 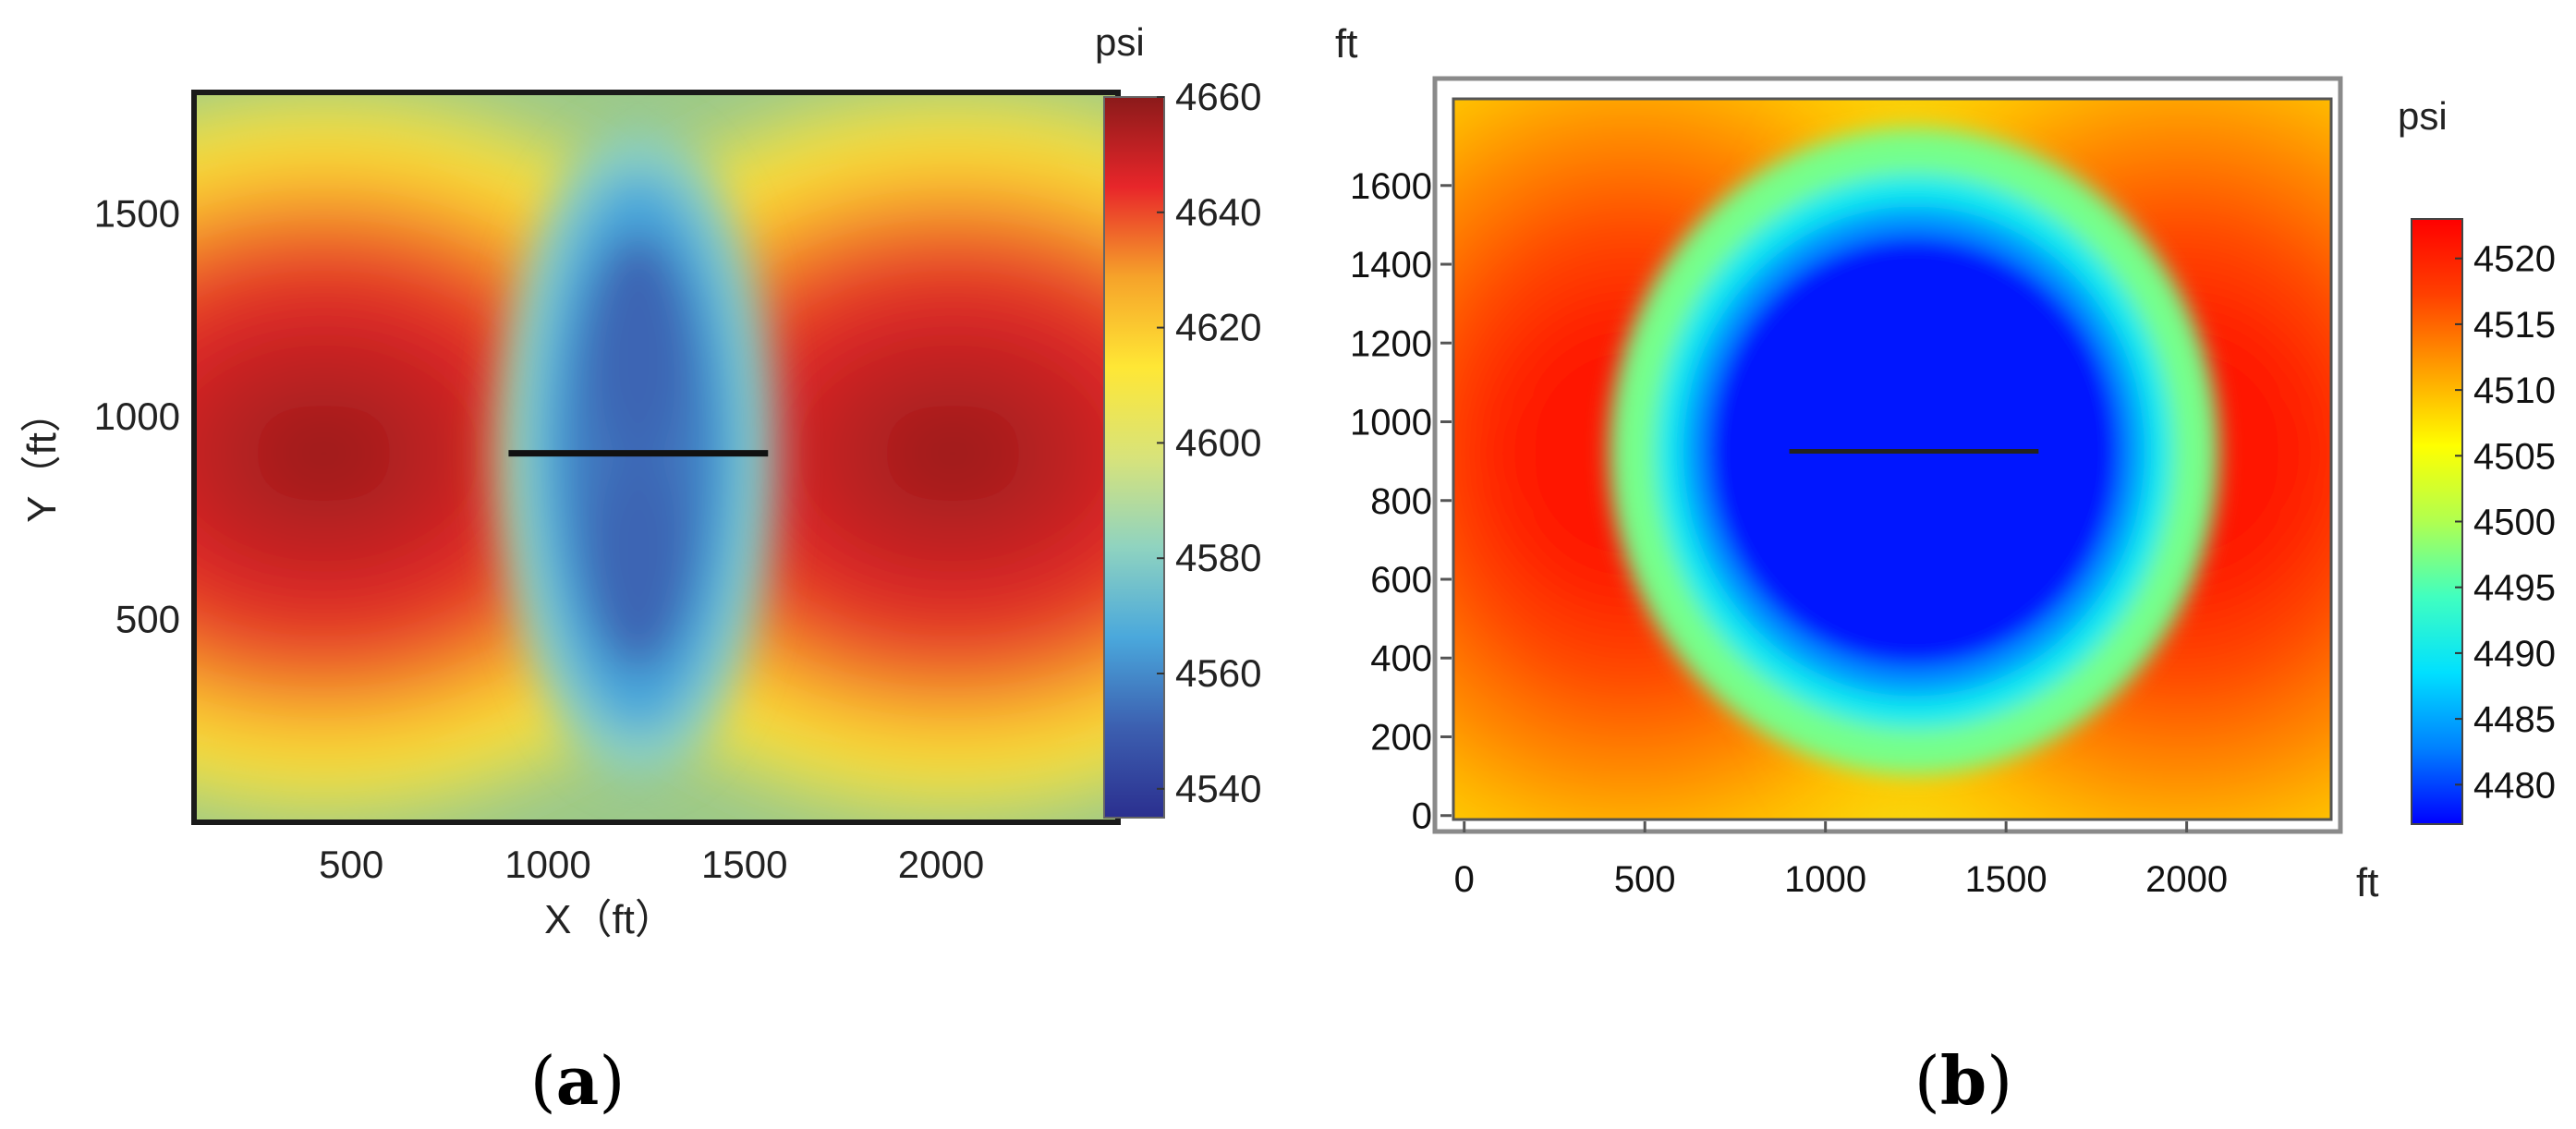 I want to click on colorbar-tick-label: 4510, so click(x=2514, y=390).